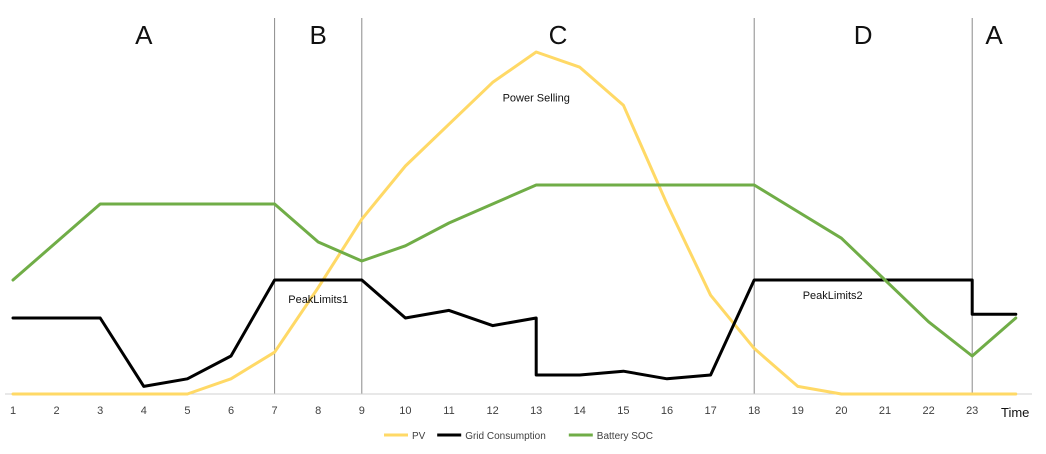  What do you see at coordinates (536, 411) in the screenshot?
I see `x-tick-13: 13` at bounding box center [536, 411].